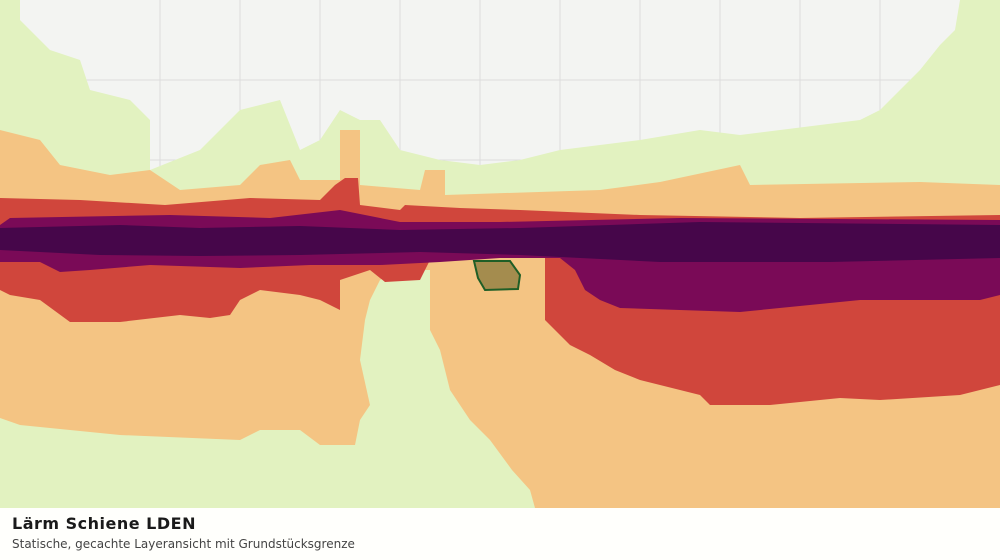  Describe the element at coordinates (497, 276) in the screenshot. I see `parcel-boundary` at that location.